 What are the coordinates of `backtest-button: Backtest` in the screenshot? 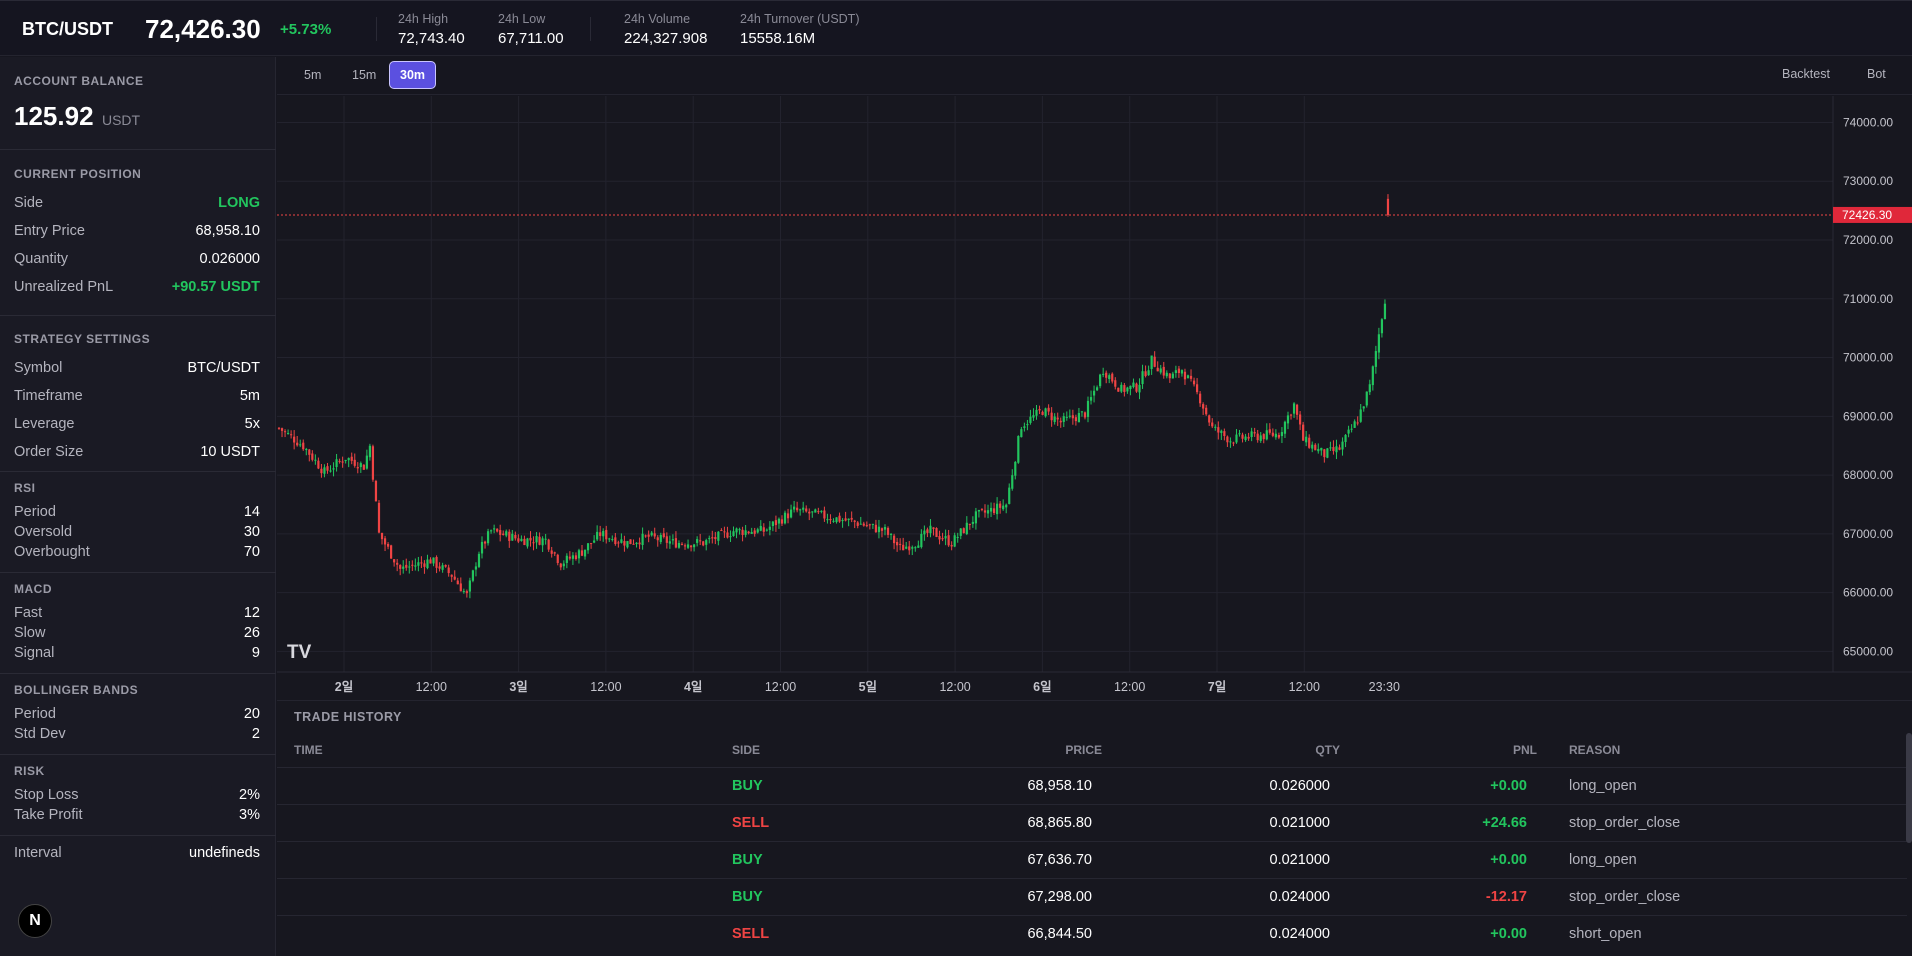 It's located at (1806, 74).